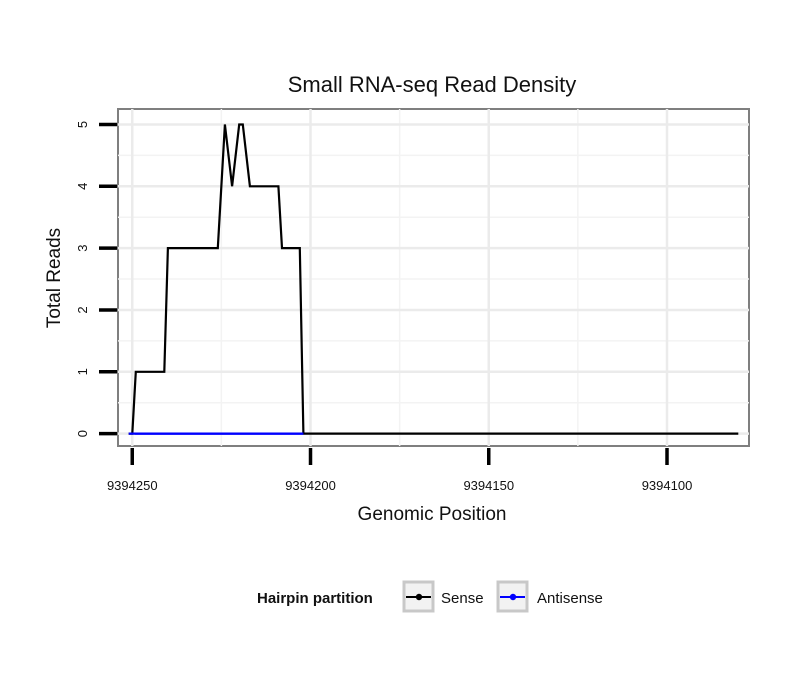  What do you see at coordinates (432, 84) in the screenshot?
I see `chart-title: Small RNA-seq Read Density` at bounding box center [432, 84].